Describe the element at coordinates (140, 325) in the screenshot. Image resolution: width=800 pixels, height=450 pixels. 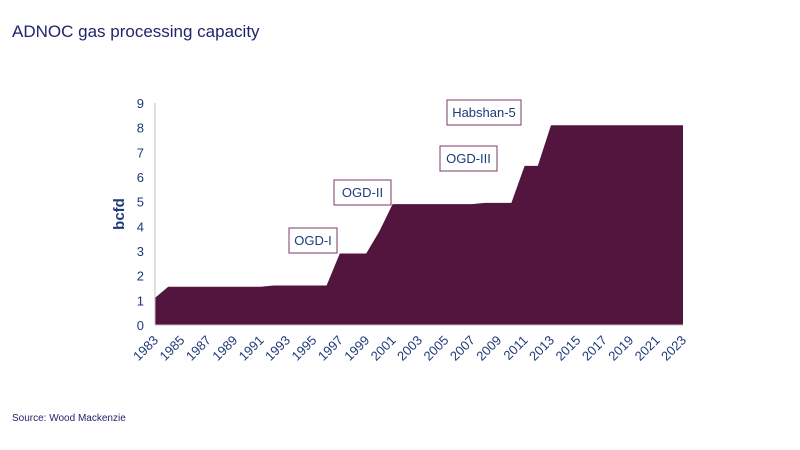
I see `y-tick-label: 0` at that location.